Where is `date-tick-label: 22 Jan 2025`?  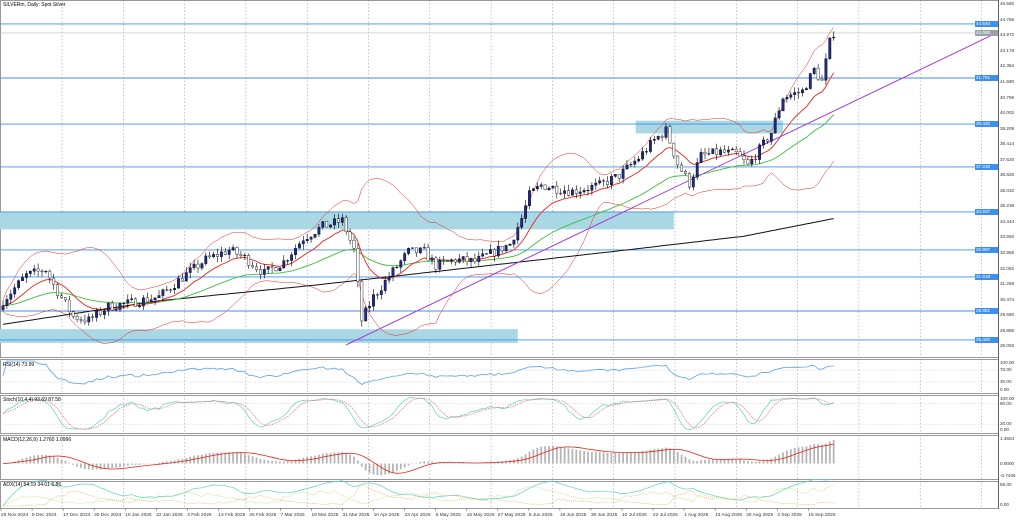
date-tick-label: 22 Jan 2025 is located at coordinates (169, 515).